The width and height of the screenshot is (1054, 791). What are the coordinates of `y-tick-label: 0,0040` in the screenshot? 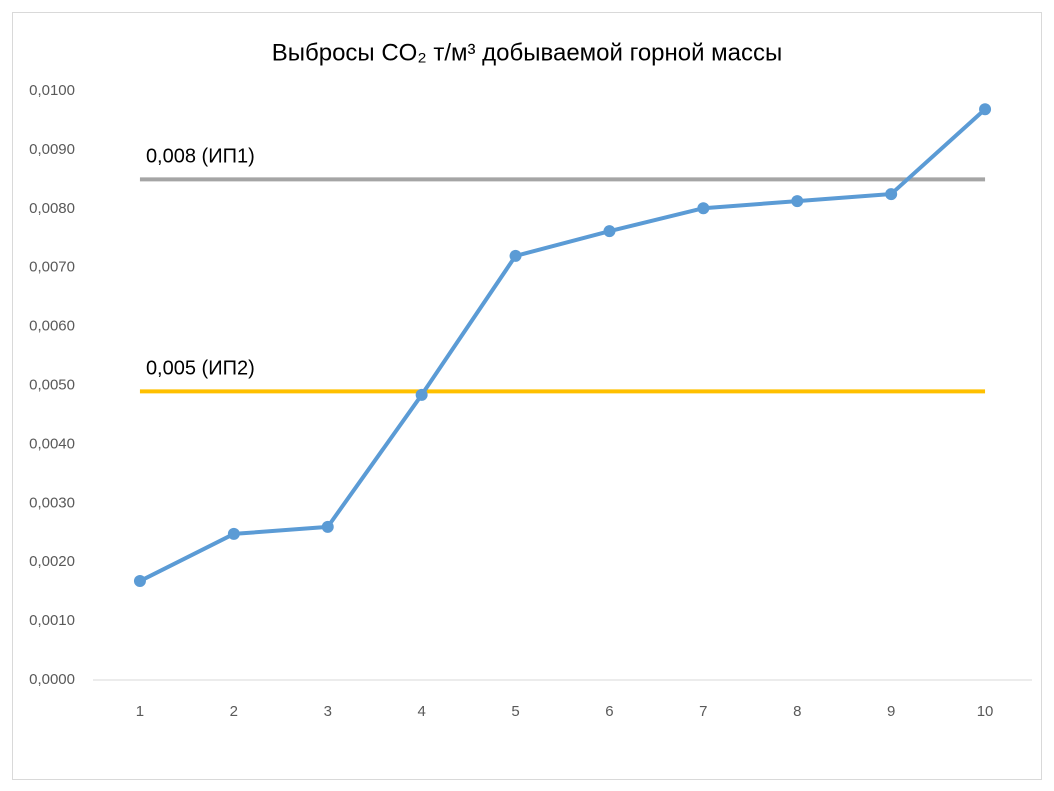 It's located at (52, 443).